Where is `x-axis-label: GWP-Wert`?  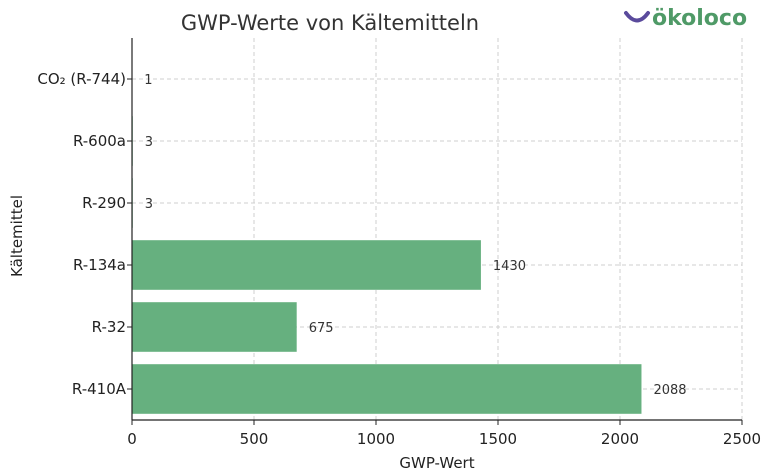
x-axis-label: GWP-Wert is located at coordinates (436, 463).